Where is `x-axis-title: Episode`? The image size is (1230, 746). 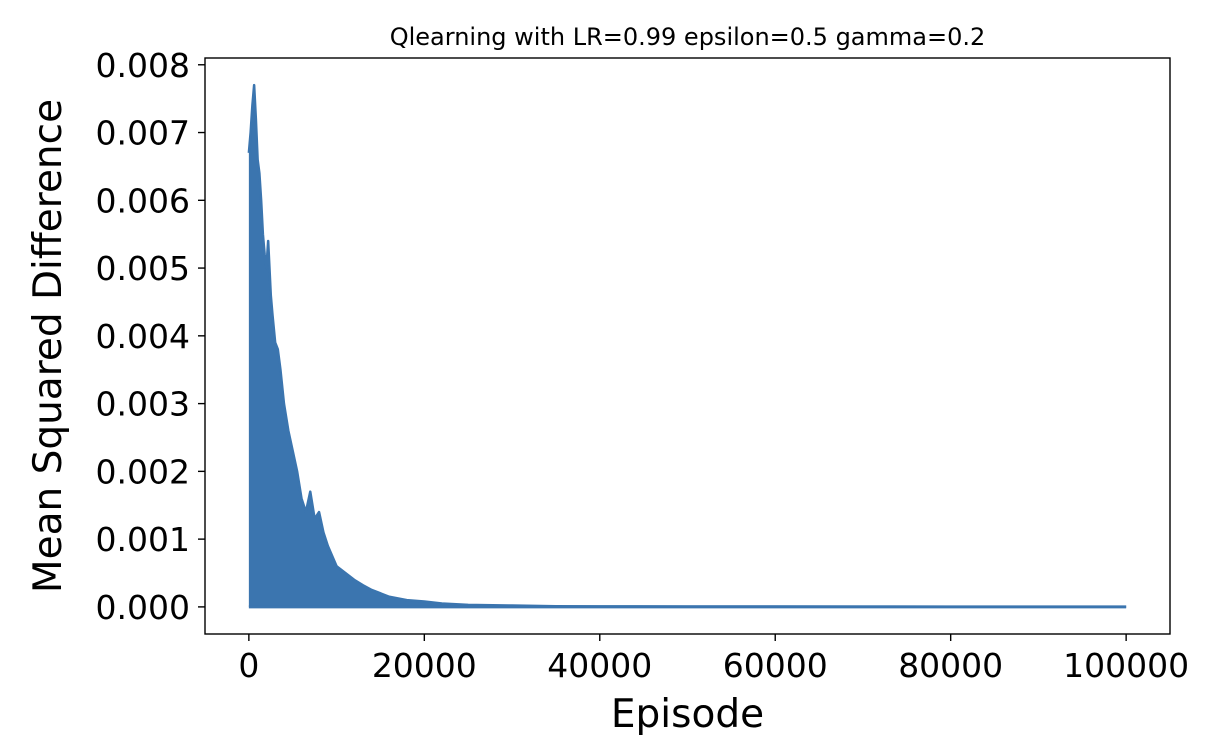
x-axis-title: Episode is located at coordinates (687, 714).